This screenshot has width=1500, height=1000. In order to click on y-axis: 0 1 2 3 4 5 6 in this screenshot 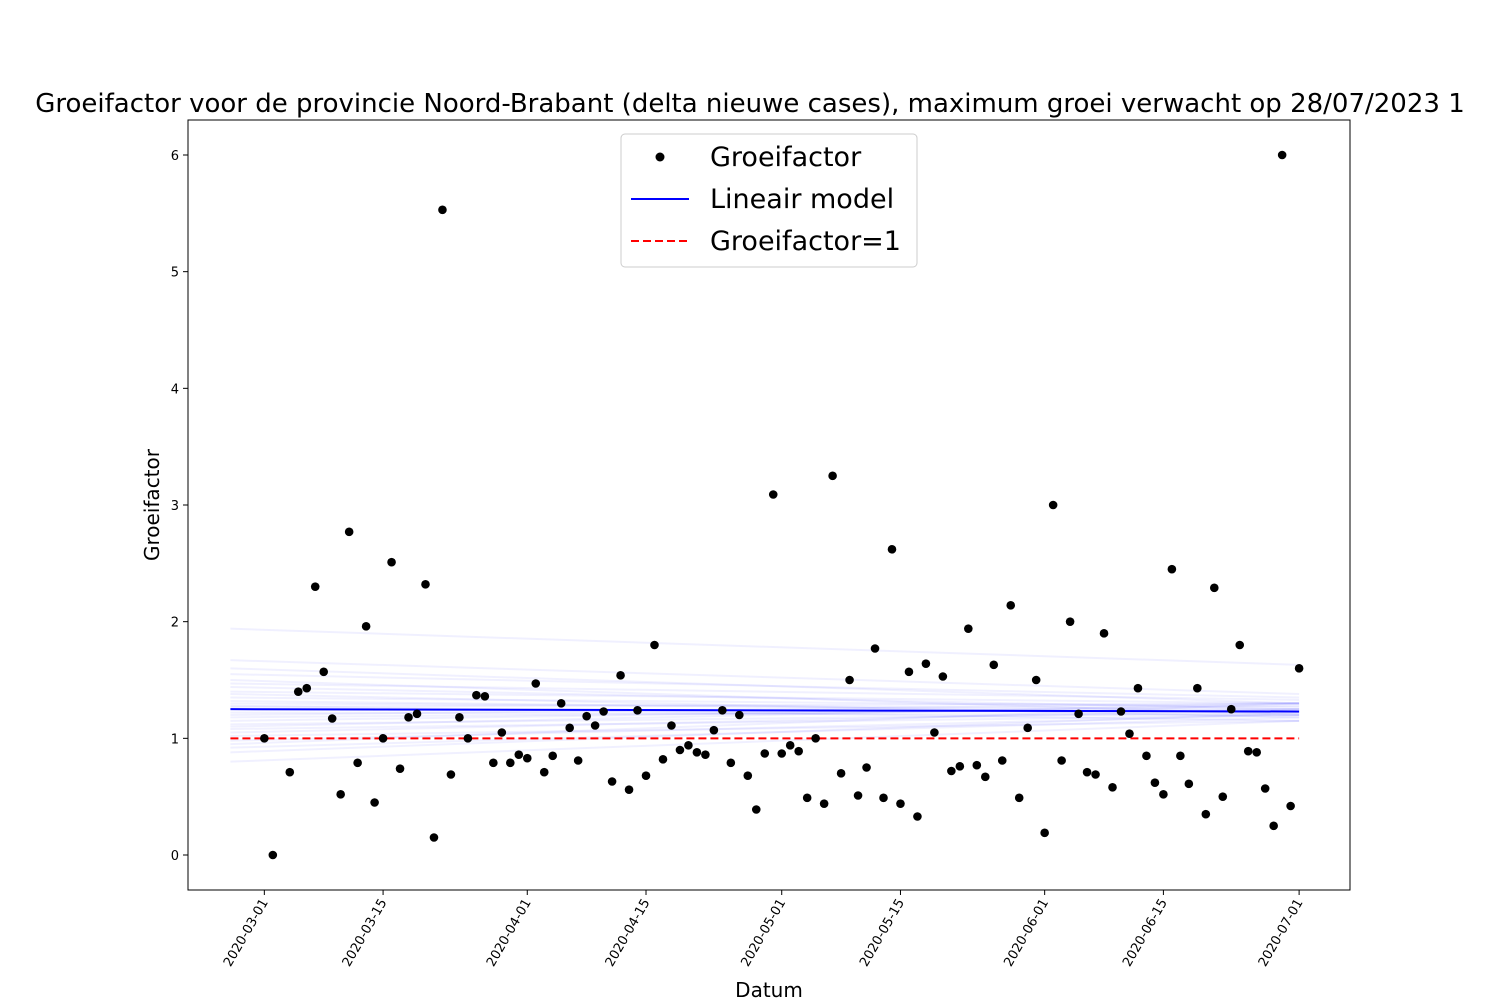, I will do `click(179, 506)`.